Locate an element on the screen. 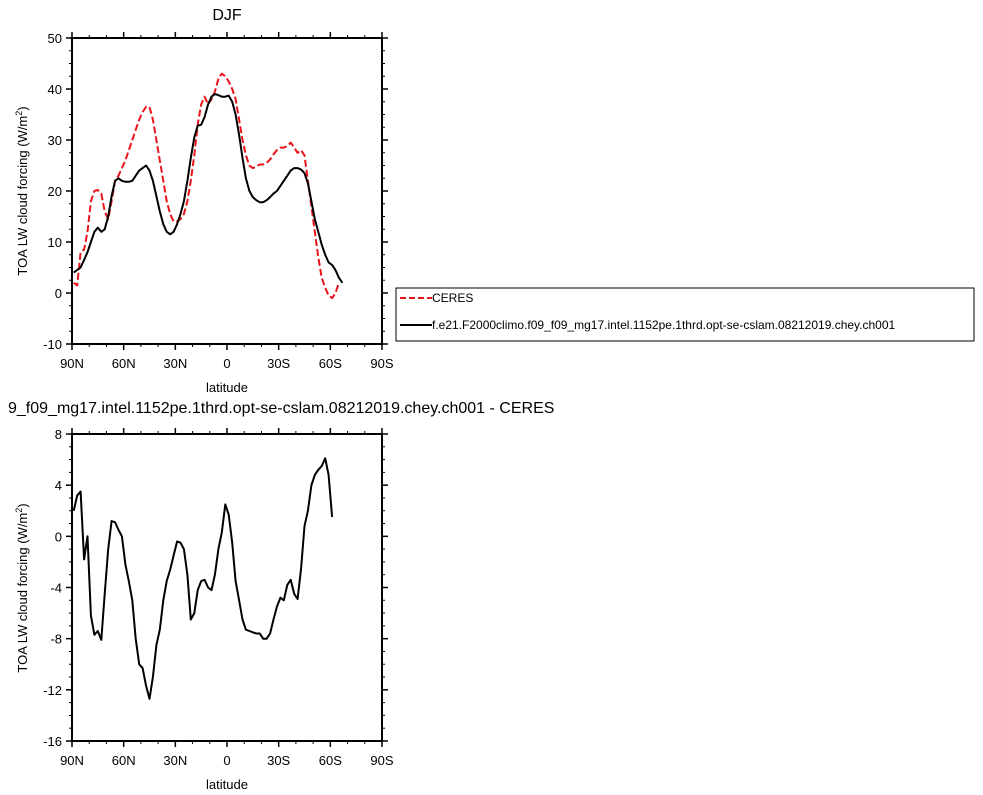 This screenshot has width=983, height=795. top-chart-x-axis: 90N 60N 30N 0 30S 60S 90S is located at coordinates (227, 201).